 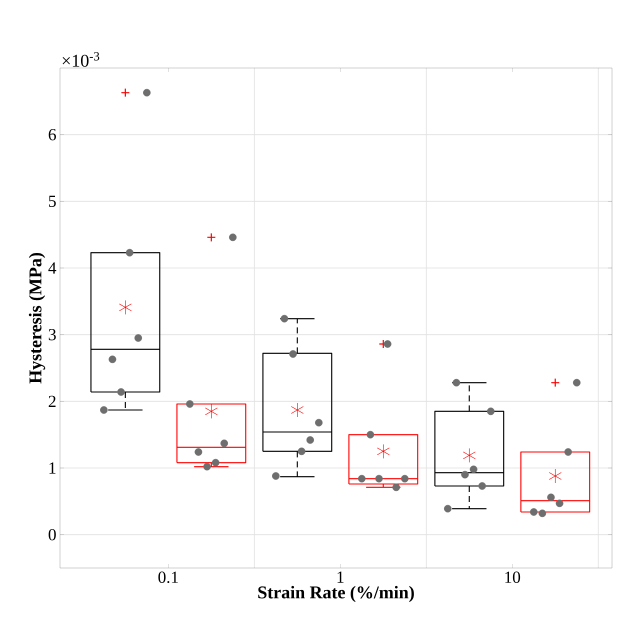 I want to click on text: ×10$^{-3}$, so click(x=81, y=59).